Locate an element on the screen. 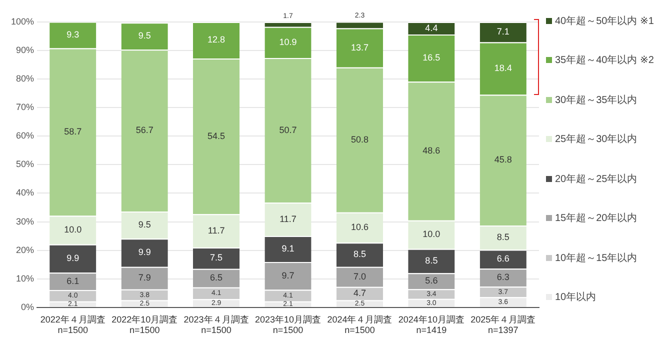 The image size is (660, 347). y-tick-label: 90% is located at coordinates (25, 50).